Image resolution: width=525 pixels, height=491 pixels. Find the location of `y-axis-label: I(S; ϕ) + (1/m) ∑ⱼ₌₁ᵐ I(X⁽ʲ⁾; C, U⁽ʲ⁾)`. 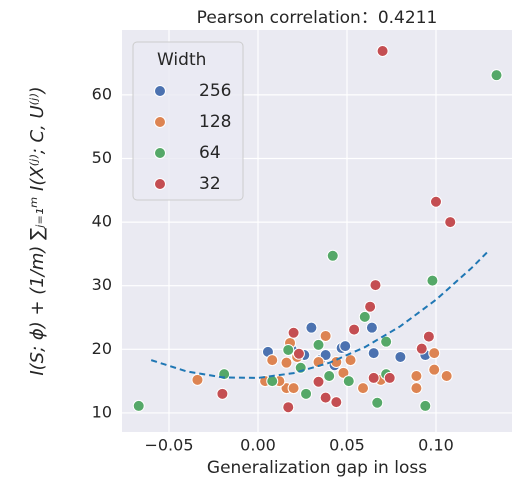

y-axis-label: I(S; ϕ) + (1/m) ∑ⱼ₌₁ᵐ I(X⁽ʲ⁾; C, U⁽ʲ⁾) is located at coordinates (37, 230).